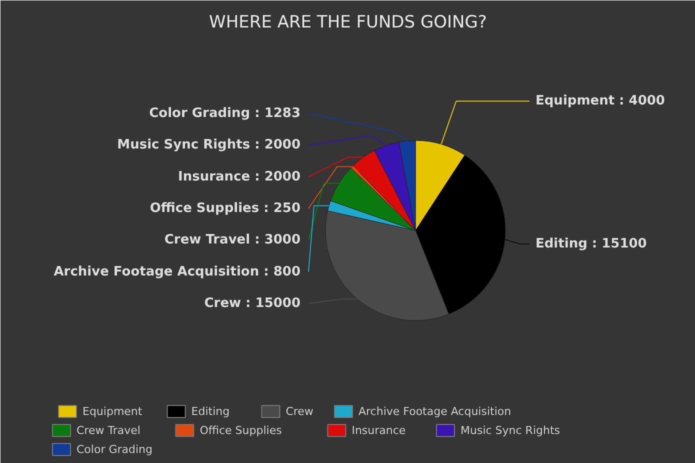 The width and height of the screenshot is (695, 463). I want to click on data-label: Insurance : 2000, so click(239, 176).